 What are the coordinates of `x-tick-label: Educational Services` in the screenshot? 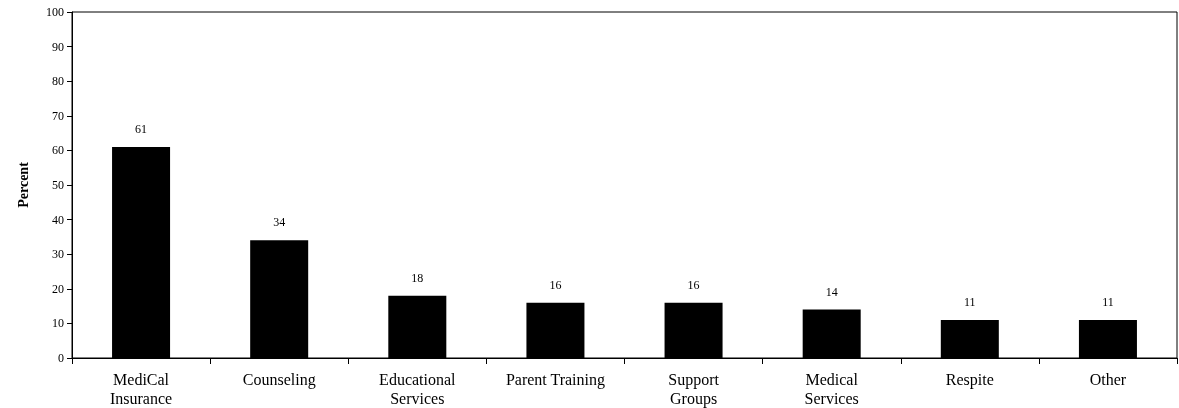 It's located at (418, 389).